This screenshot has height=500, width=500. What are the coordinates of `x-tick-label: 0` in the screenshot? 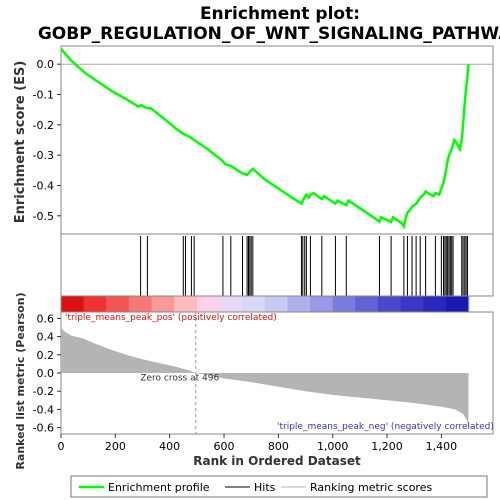 It's located at (61, 446).